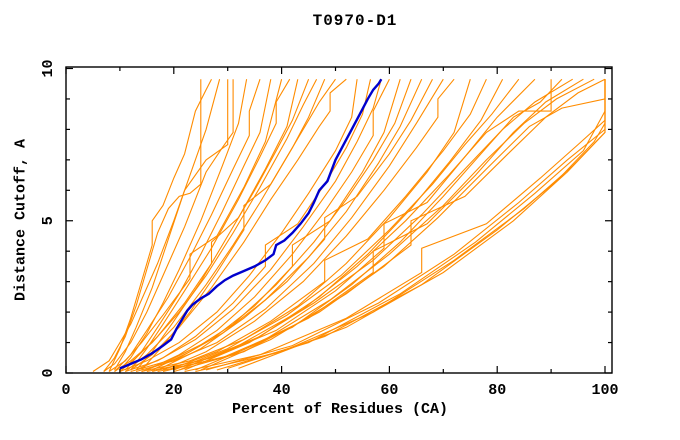  Describe the element at coordinates (65, 390) in the screenshot. I see `x-tick-label: 0` at that location.